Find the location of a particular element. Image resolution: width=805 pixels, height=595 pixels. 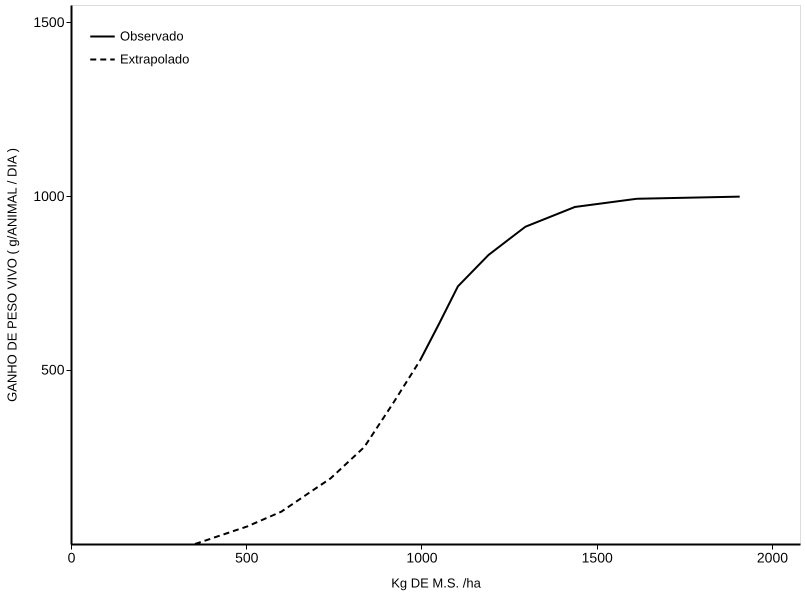

x-tick-label: 1500 is located at coordinates (597, 558).